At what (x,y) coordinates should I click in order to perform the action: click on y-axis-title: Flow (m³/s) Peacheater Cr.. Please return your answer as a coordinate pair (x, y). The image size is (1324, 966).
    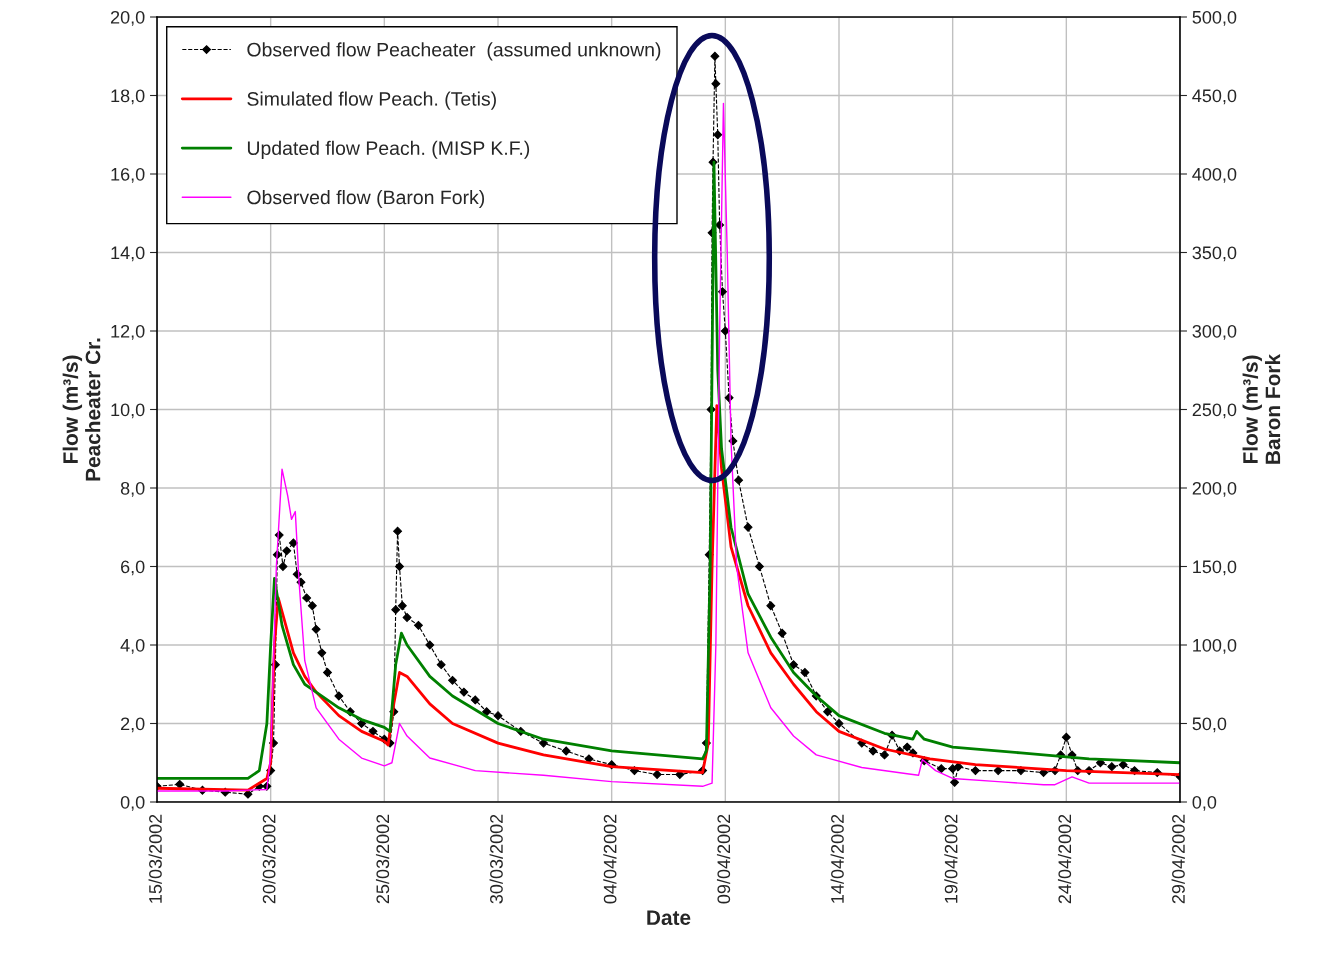
    Looking at the image, I should click on (81, 409).